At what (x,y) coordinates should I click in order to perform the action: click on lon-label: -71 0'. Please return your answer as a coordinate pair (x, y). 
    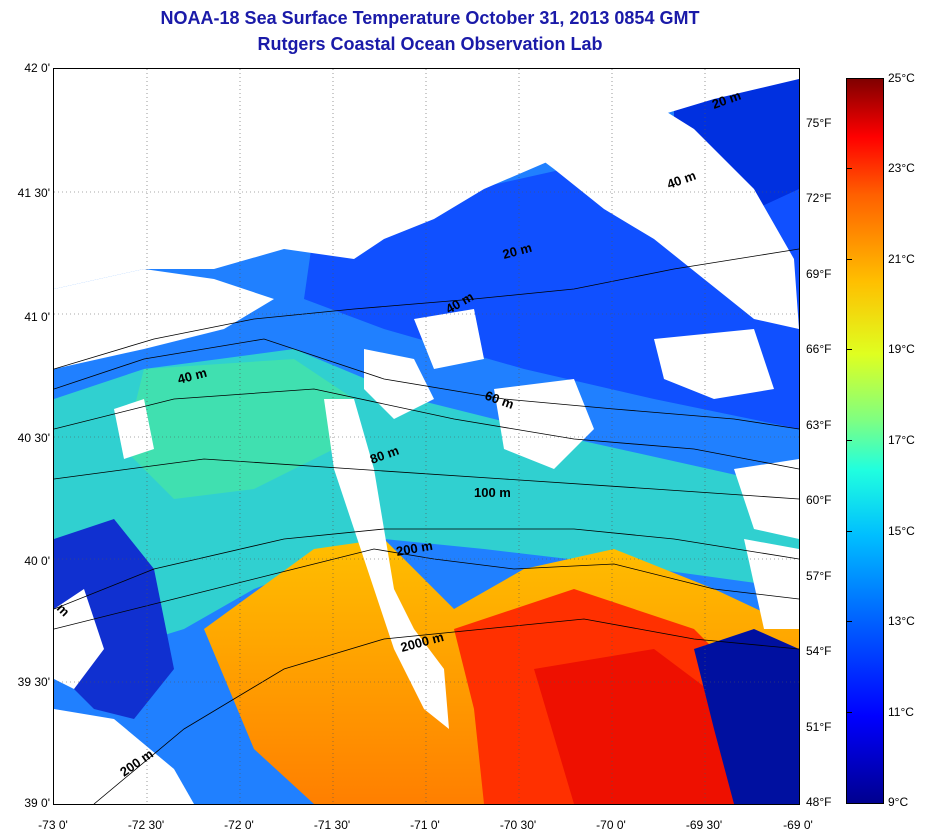
    Looking at the image, I should click on (425, 825).